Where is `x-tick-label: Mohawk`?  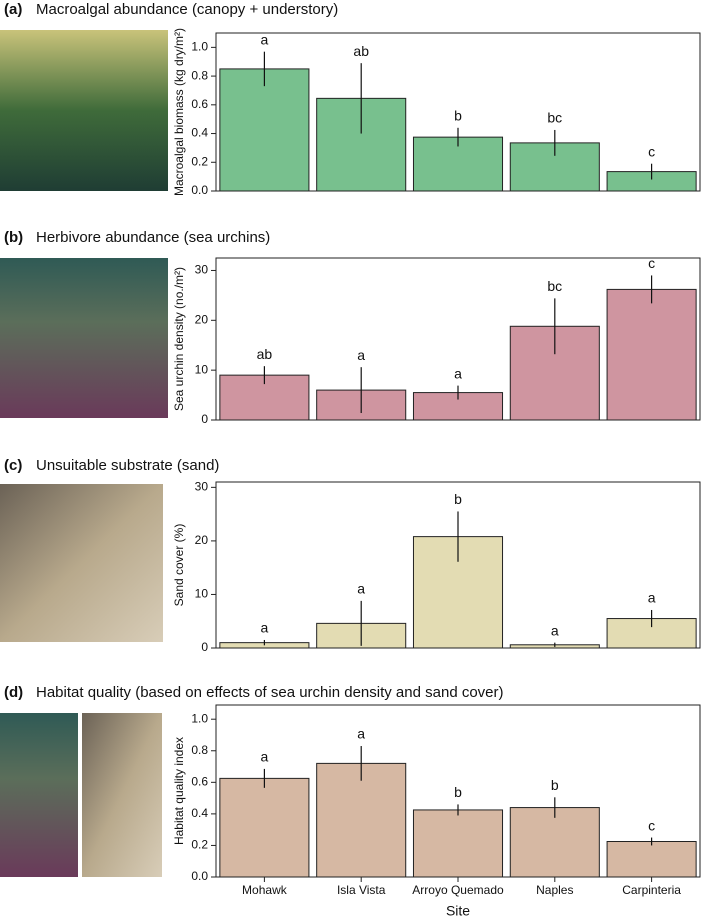
x-tick-label: Mohawk is located at coordinates (265, 890).